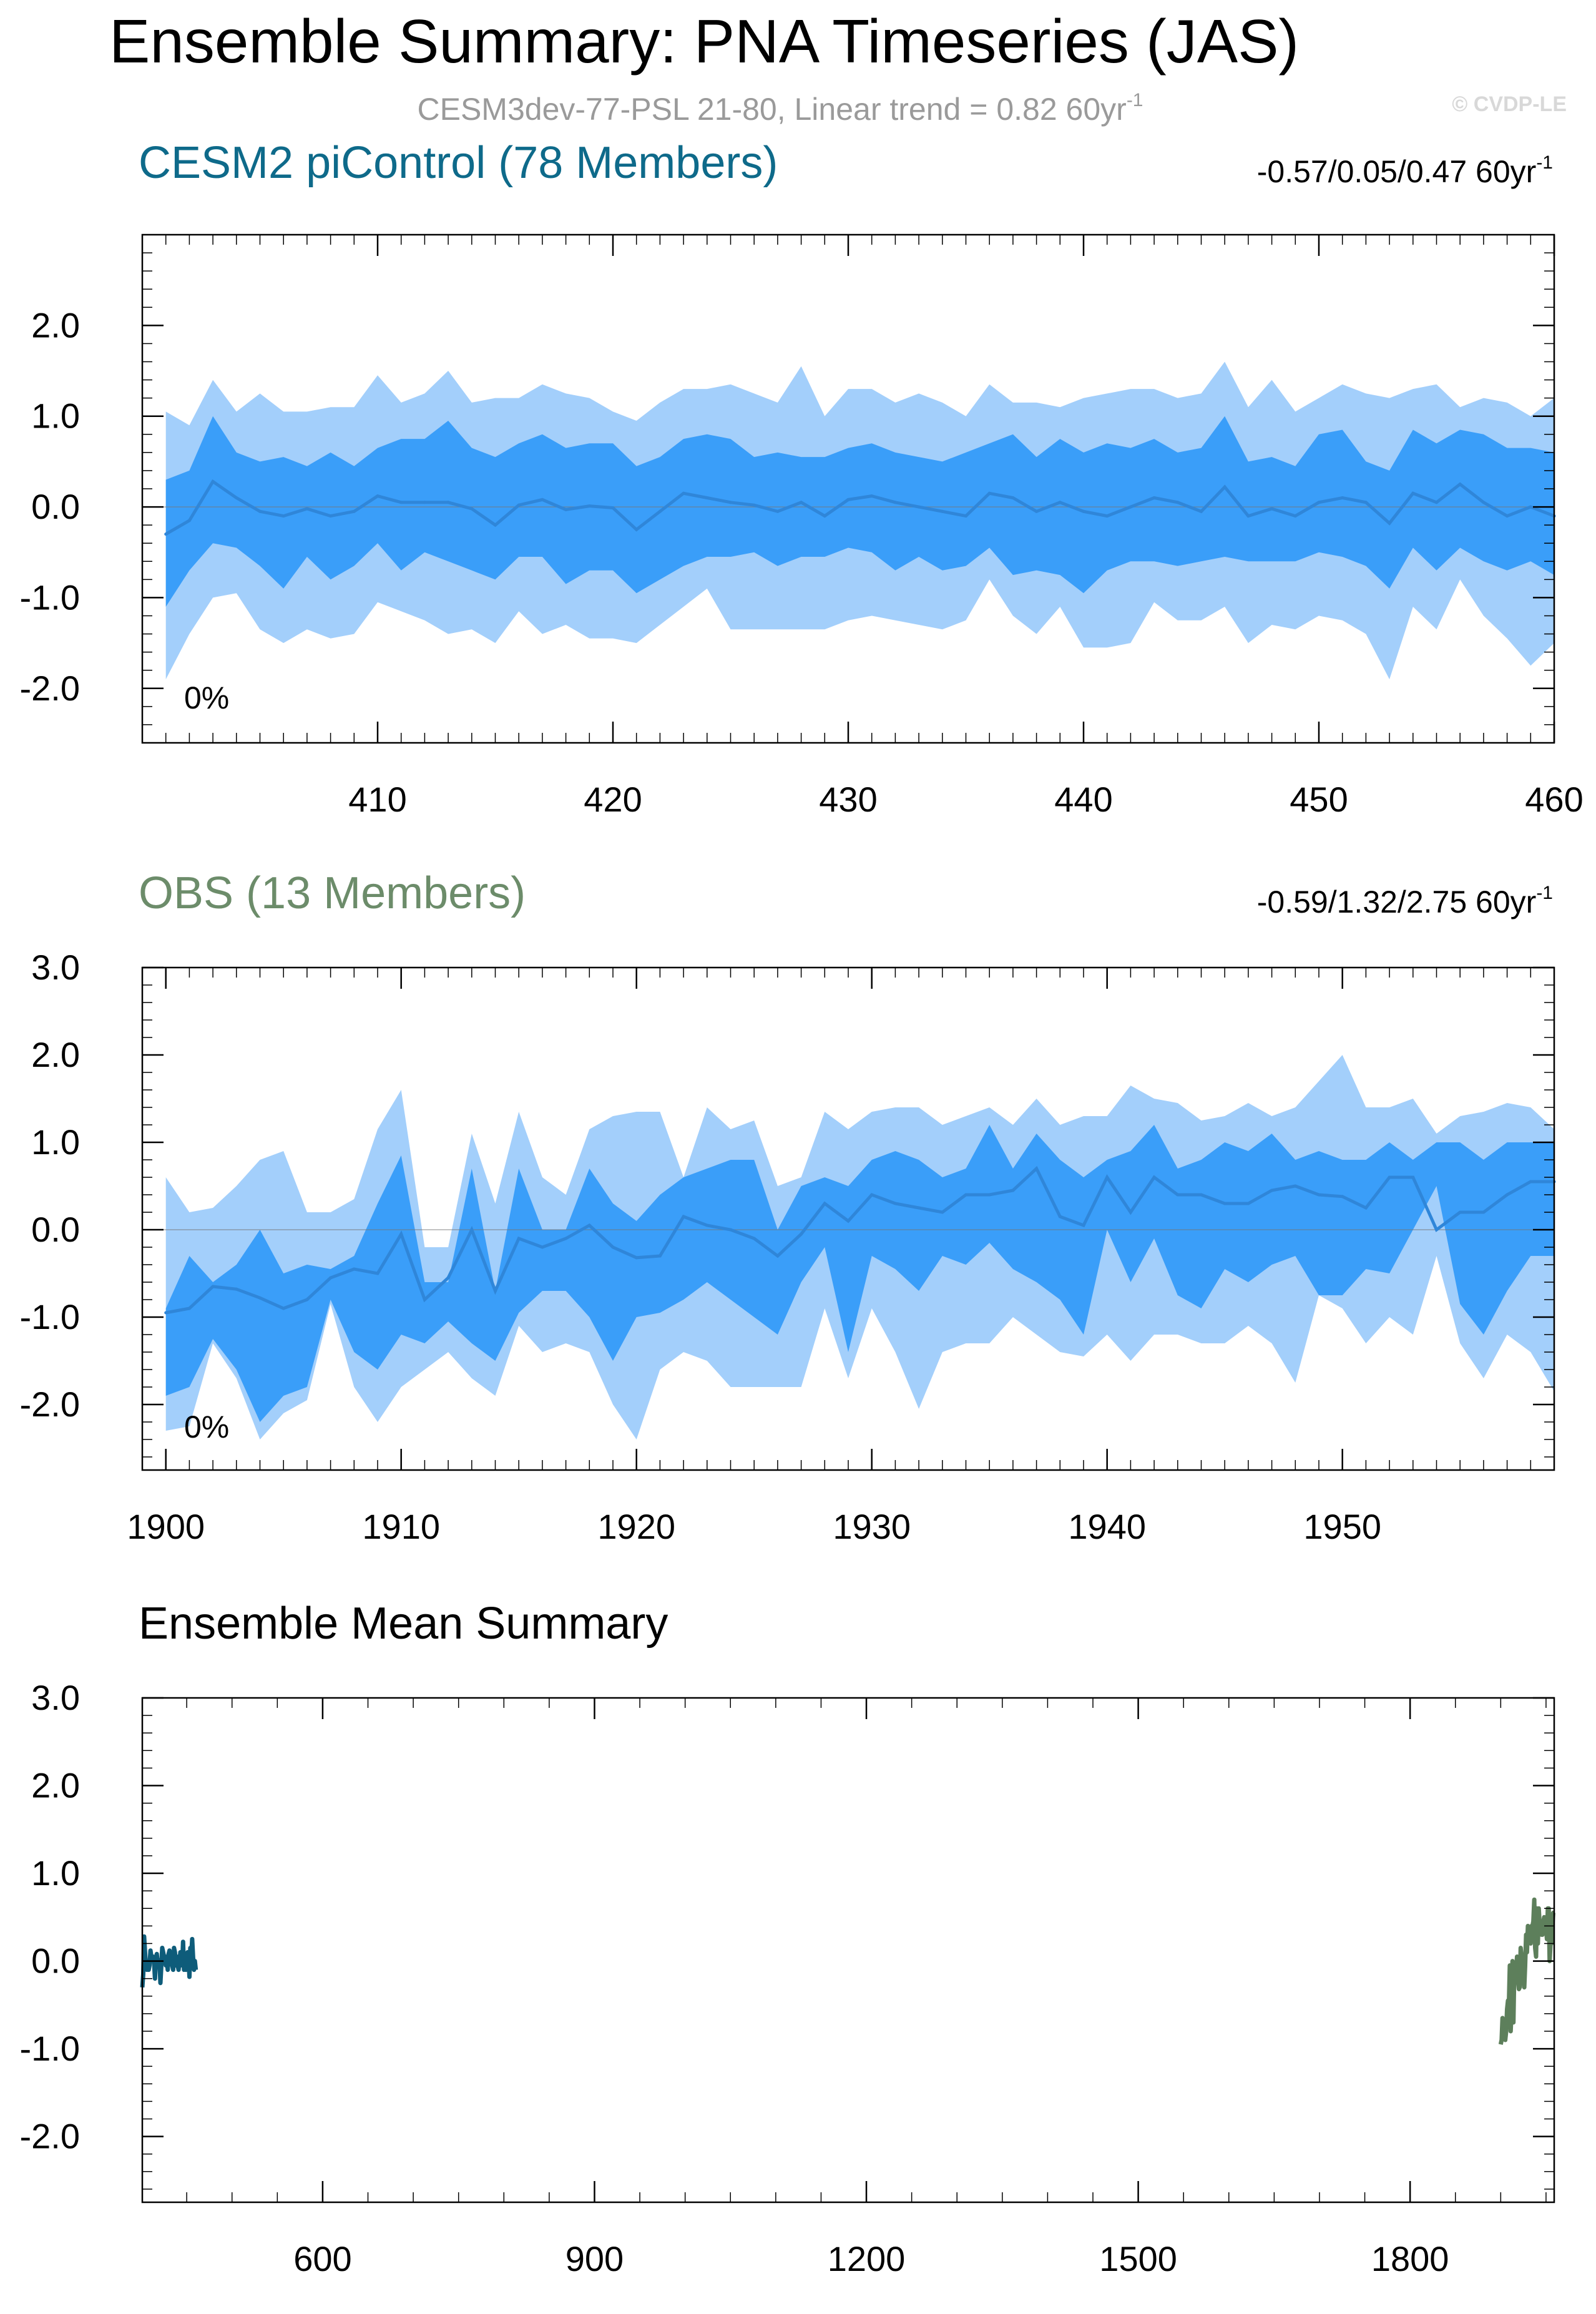 Image resolution: width=1596 pixels, height=2314 pixels. I want to click on x-tick-label: 900, so click(594, 2258).